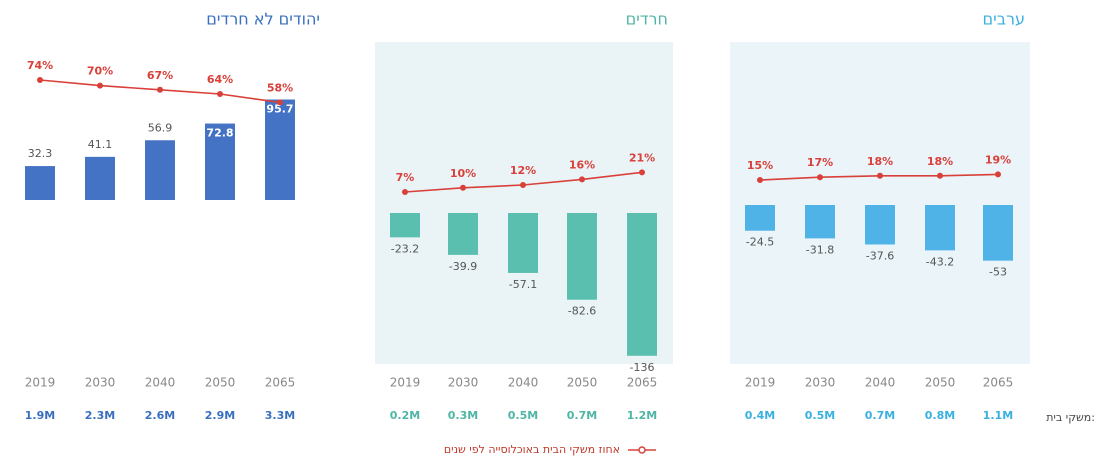 Image resolution: width=1098 pixels, height=457 pixels. I want to click on line-label: 12%, so click(523, 170).